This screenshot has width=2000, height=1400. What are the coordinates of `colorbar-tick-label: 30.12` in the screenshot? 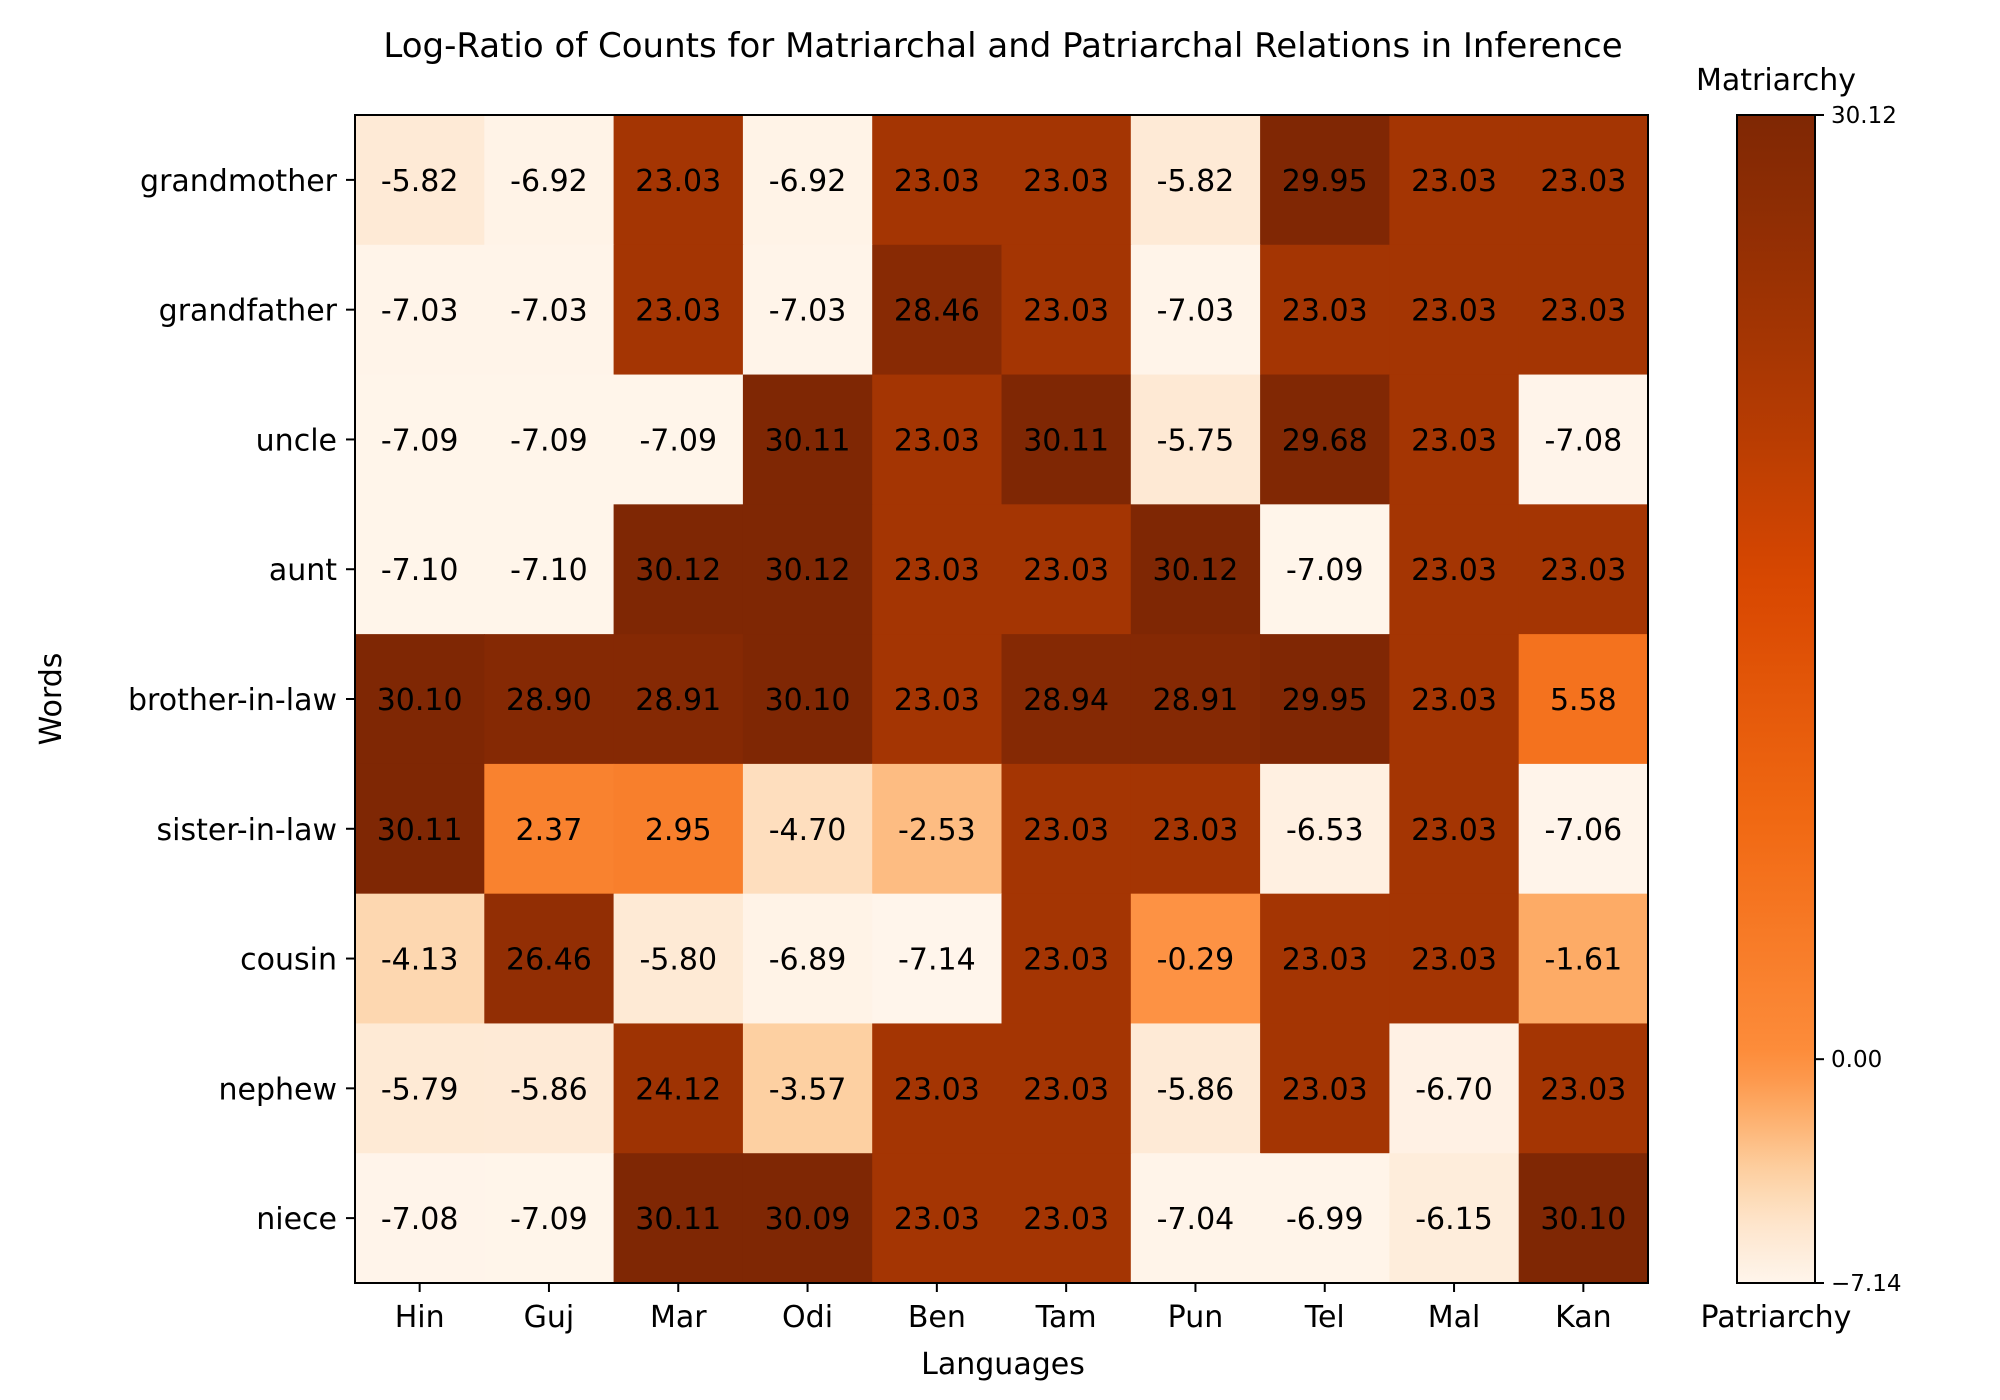 It's located at (1864, 116).